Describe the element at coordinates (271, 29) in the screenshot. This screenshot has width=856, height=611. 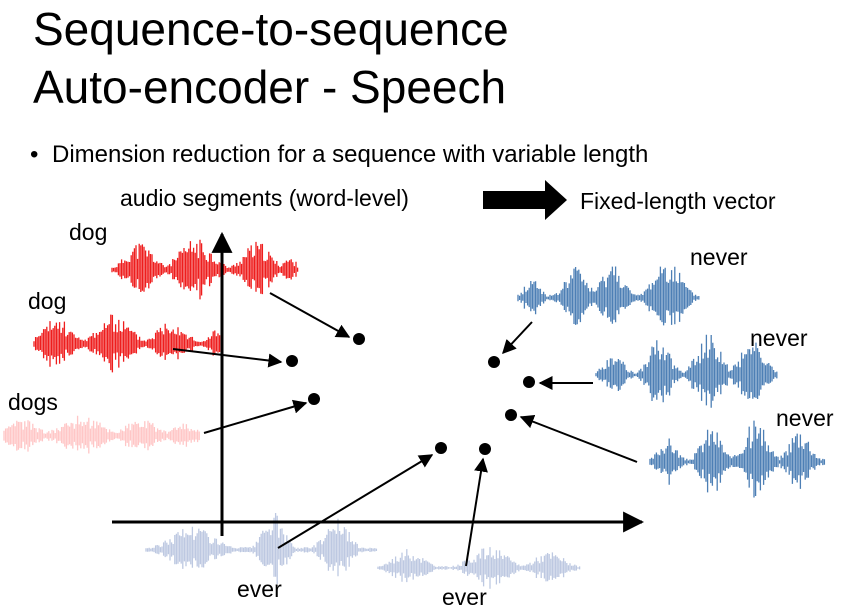
I see `title-line-1: Sequence-to-sequence` at that location.